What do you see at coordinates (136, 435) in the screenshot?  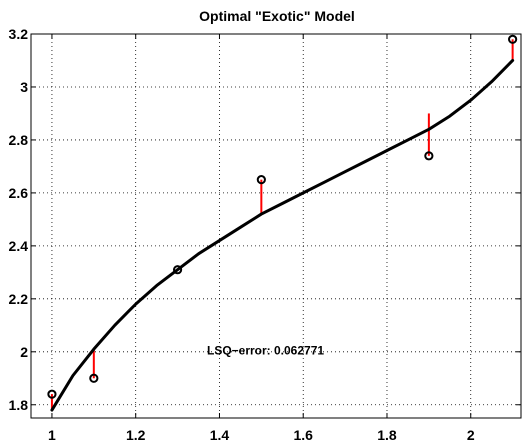 I see `x-tick-label: 1.2` at bounding box center [136, 435].